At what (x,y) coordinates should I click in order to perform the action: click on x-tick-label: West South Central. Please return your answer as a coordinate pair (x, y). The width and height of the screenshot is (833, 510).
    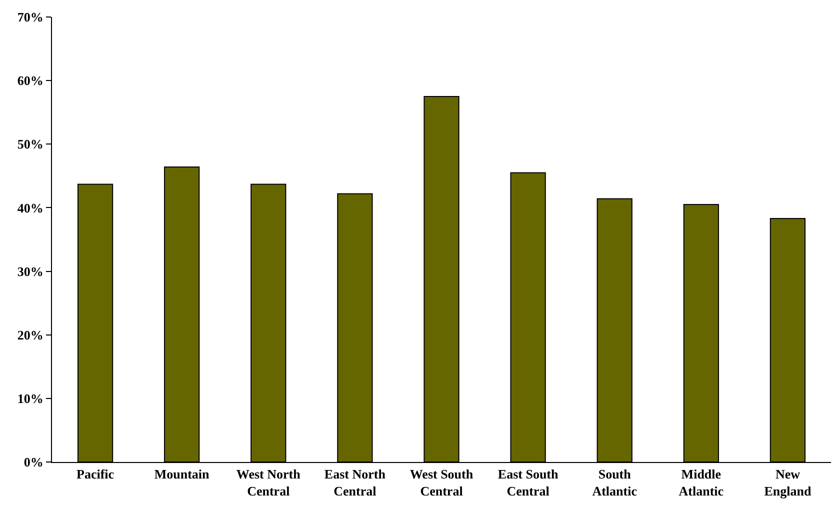
    Looking at the image, I should click on (442, 482).